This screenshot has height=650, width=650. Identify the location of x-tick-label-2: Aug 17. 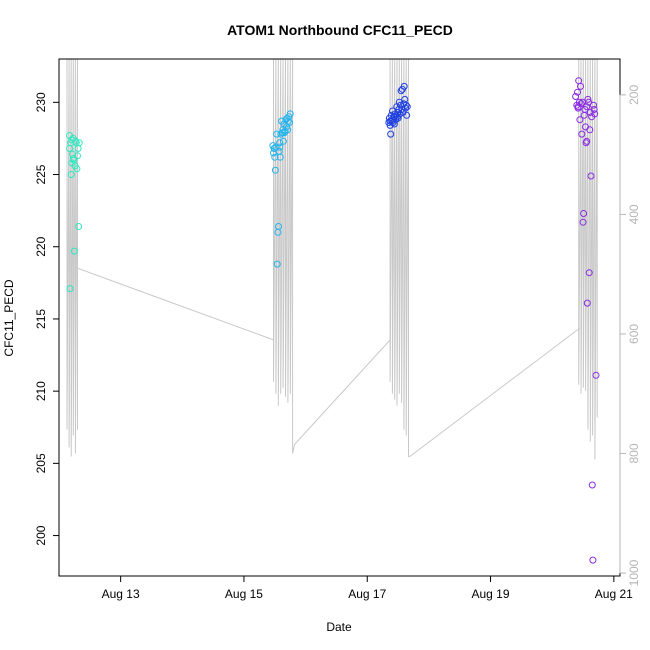
(367, 594).